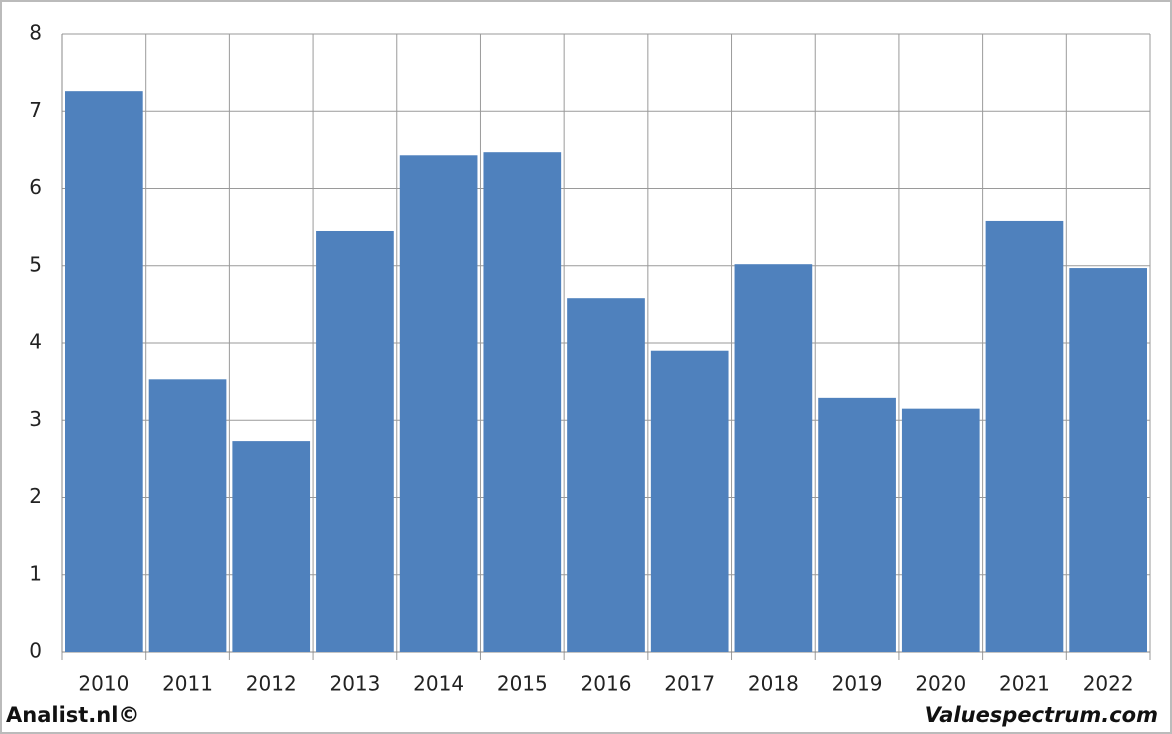  What do you see at coordinates (35, 264) in the screenshot?
I see `y-tick-label: 5` at bounding box center [35, 264].